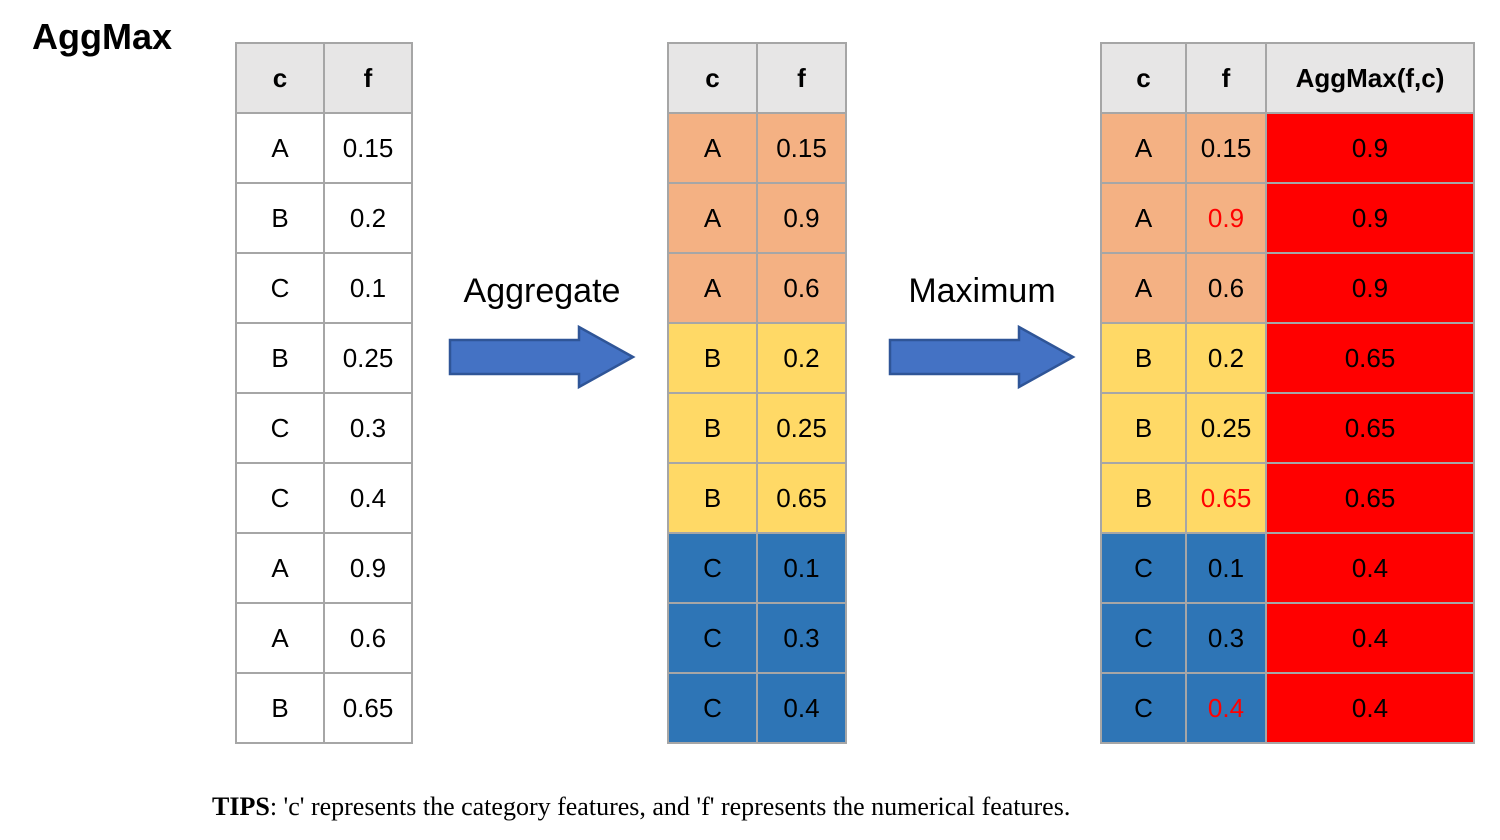 Image resolution: width=1500 pixels, height=840 pixels. I want to click on maximum-label: Maximum, so click(982, 291).